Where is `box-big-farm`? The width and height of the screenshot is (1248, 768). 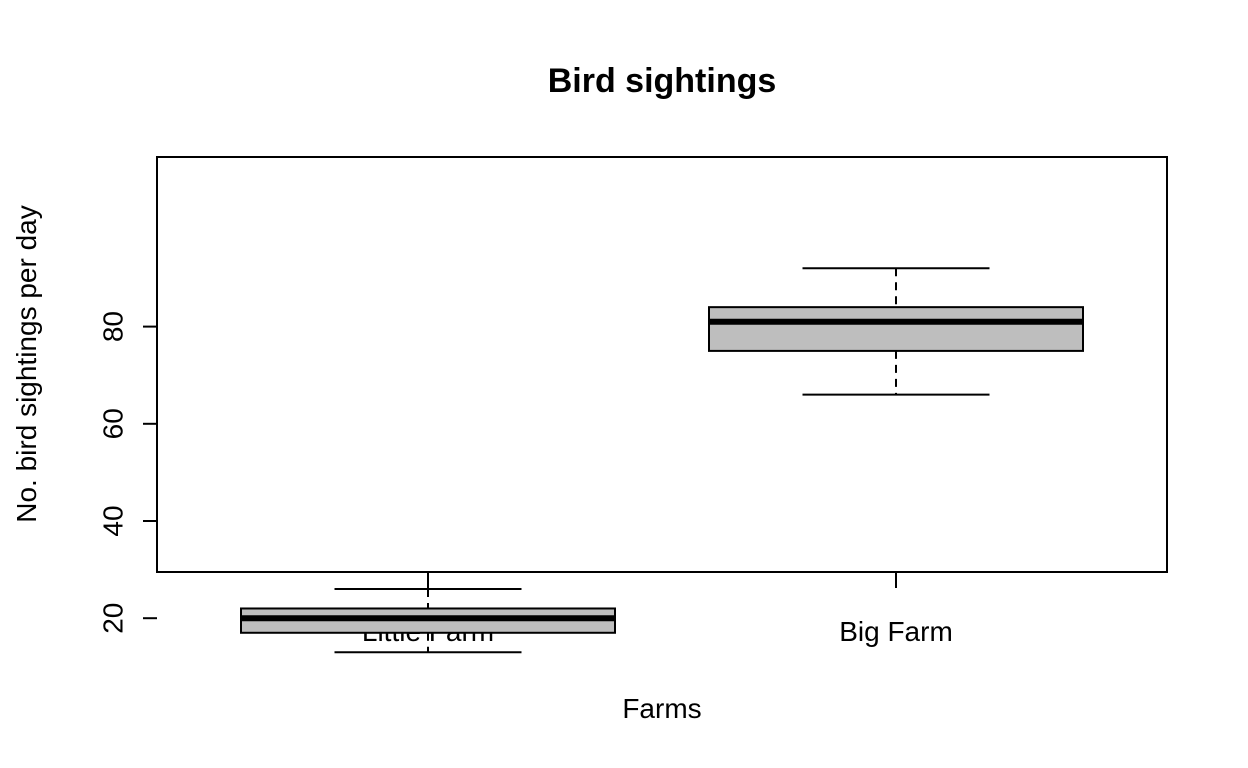 box-big-farm is located at coordinates (896, 331).